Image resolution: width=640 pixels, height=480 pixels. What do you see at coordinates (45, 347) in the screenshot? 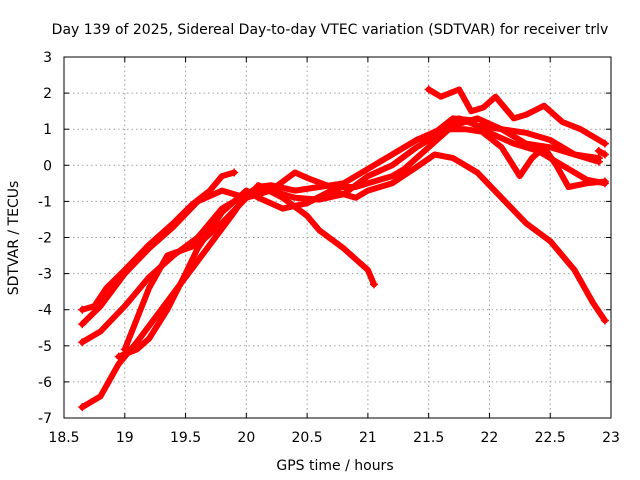
I see `y-tick-label: -5` at bounding box center [45, 347].